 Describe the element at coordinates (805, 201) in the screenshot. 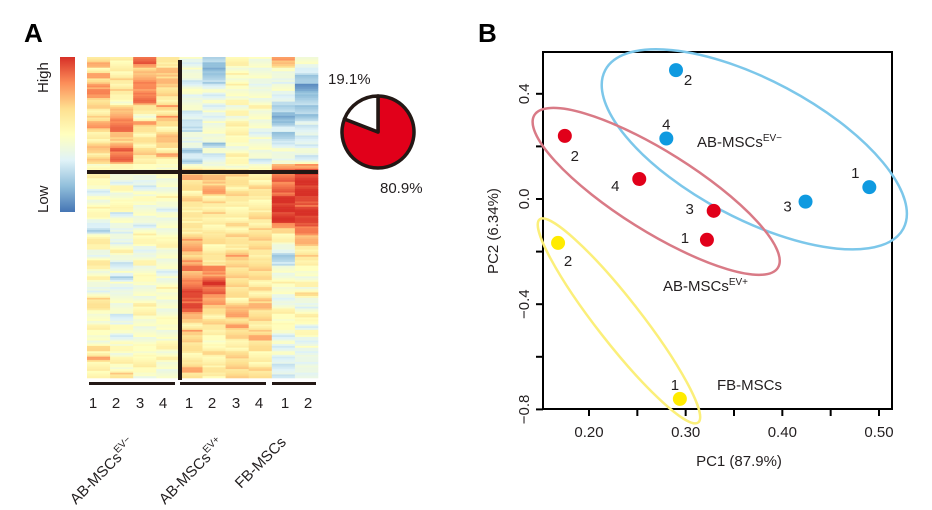

I see `data-point` at that location.